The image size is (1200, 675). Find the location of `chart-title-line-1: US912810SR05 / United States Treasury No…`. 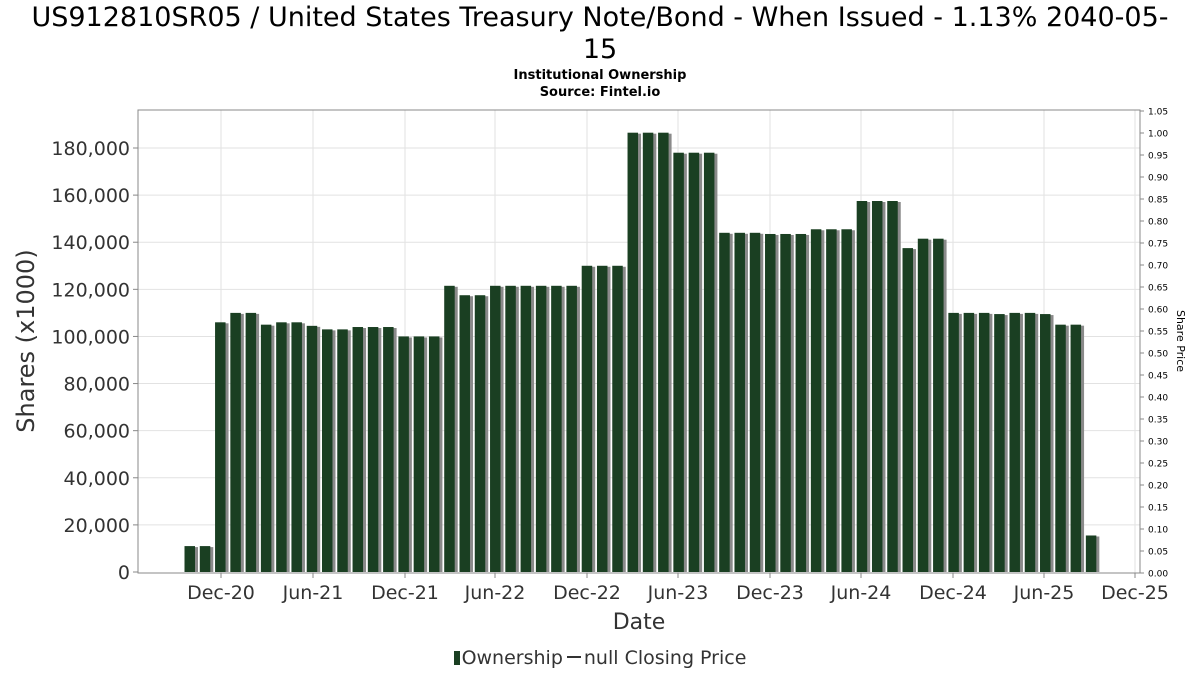

chart-title-line-1: US912810SR05 / United States Treasury No… is located at coordinates (600, 17).